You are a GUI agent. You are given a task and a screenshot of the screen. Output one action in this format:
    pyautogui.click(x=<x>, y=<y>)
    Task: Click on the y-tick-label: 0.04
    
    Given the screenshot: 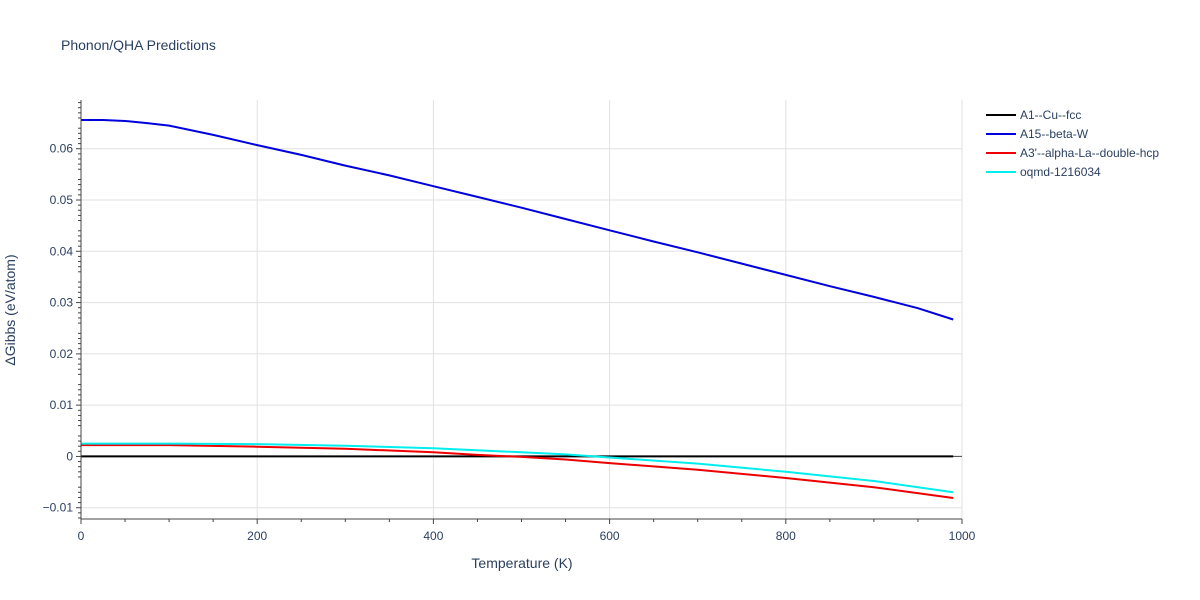 What is the action you would take?
    pyautogui.click(x=62, y=251)
    